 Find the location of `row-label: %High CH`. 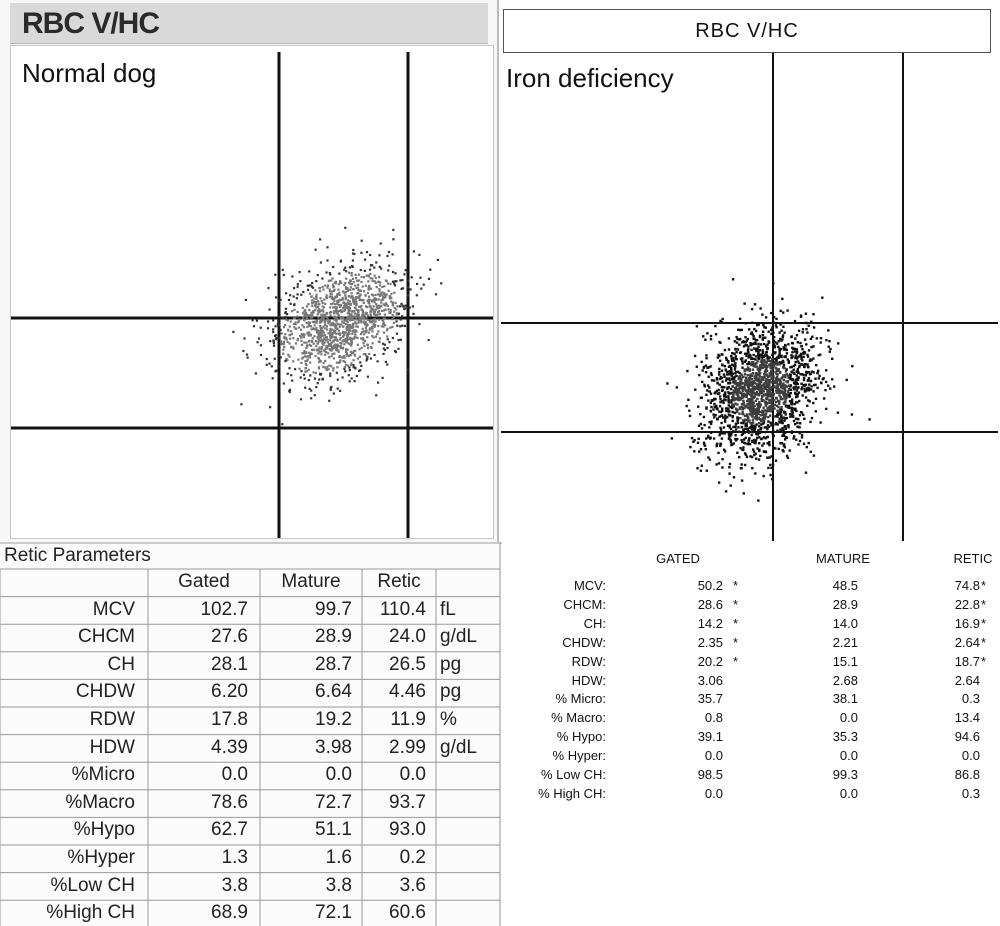

row-label: %High CH is located at coordinates (90, 913).